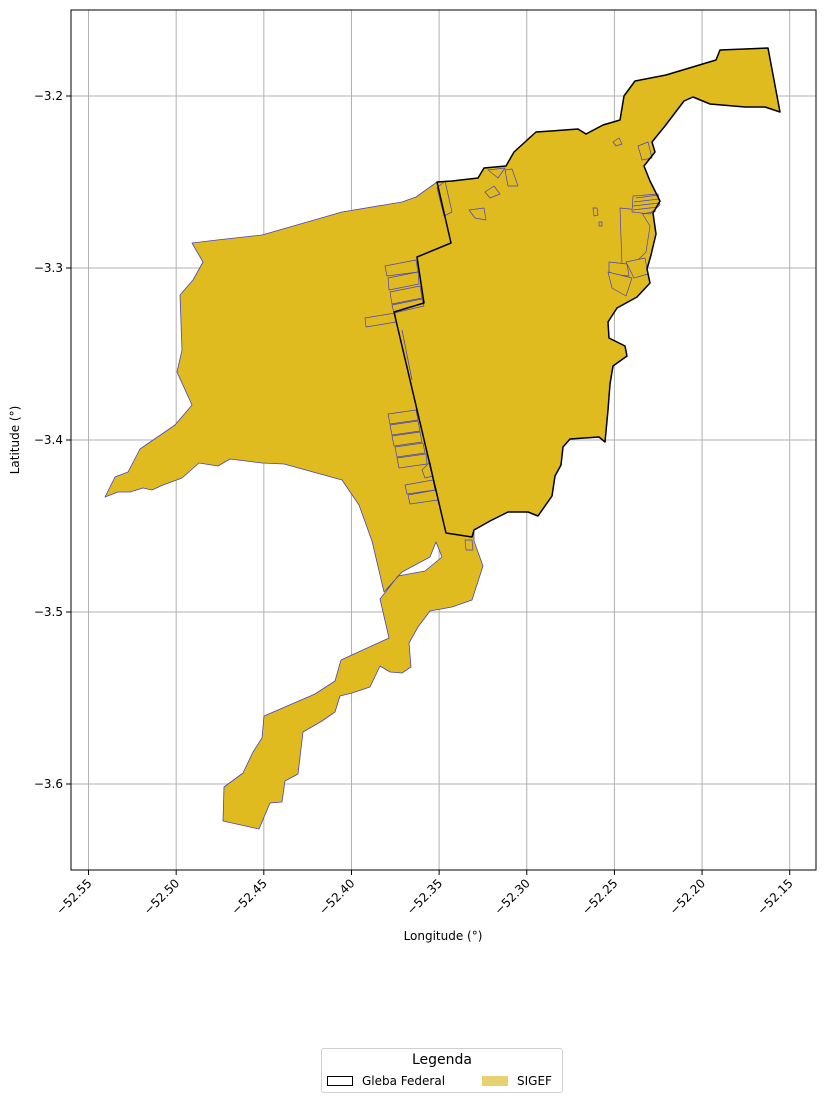  Describe the element at coordinates (161, 896) in the screenshot. I see `x-tick-label: −52.50` at that location.